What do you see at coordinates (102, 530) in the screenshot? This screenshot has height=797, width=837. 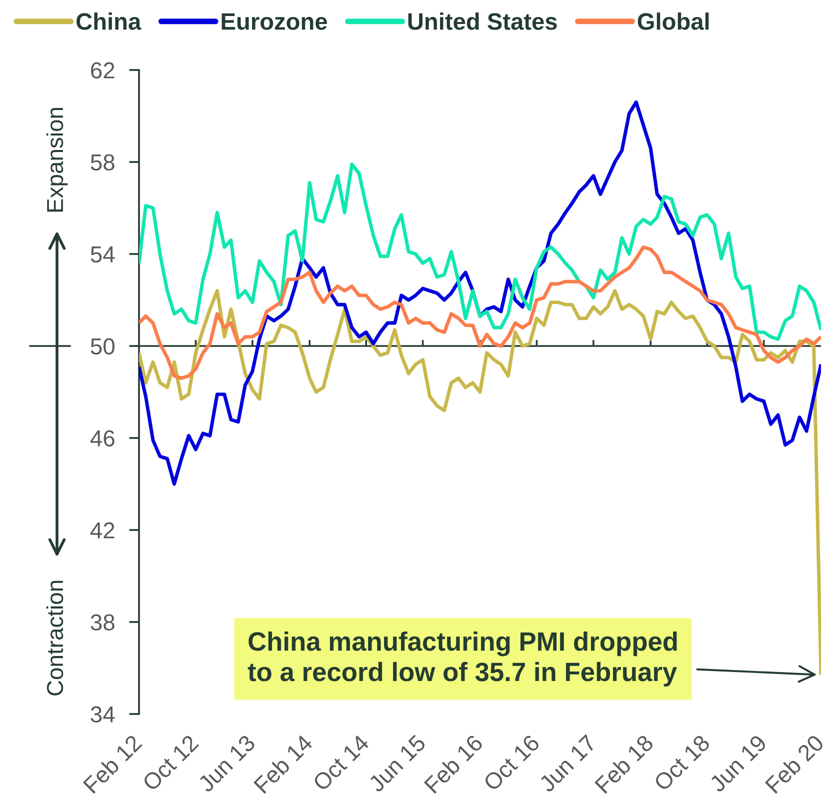 I see `y-tick-label: 42` at bounding box center [102, 530].